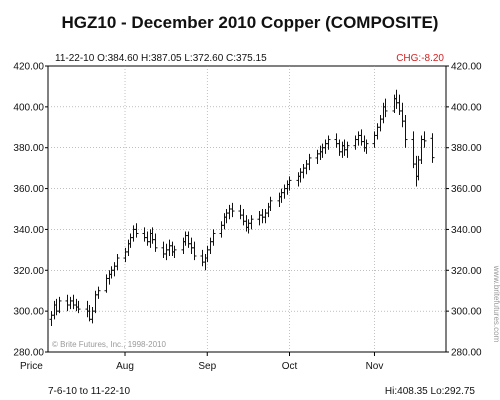  What do you see at coordinates (31, 366) in the screenshot?
I see `price-axis-label: Price` at bounding box center [31, 366].